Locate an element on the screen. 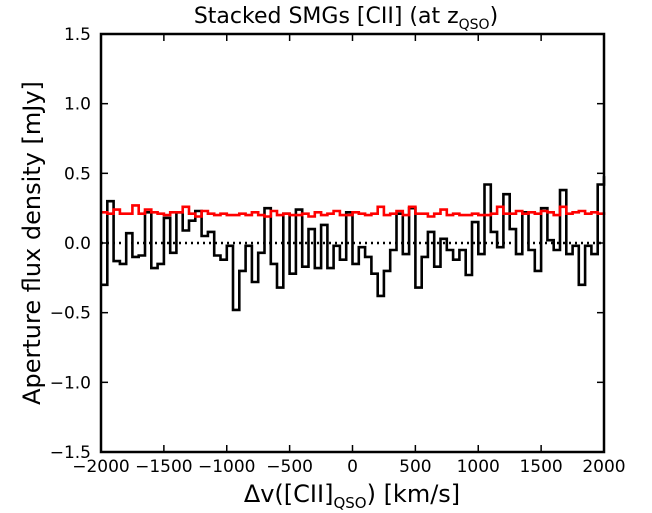  x-tick-label: −500 is located at coordinates (289, 467).